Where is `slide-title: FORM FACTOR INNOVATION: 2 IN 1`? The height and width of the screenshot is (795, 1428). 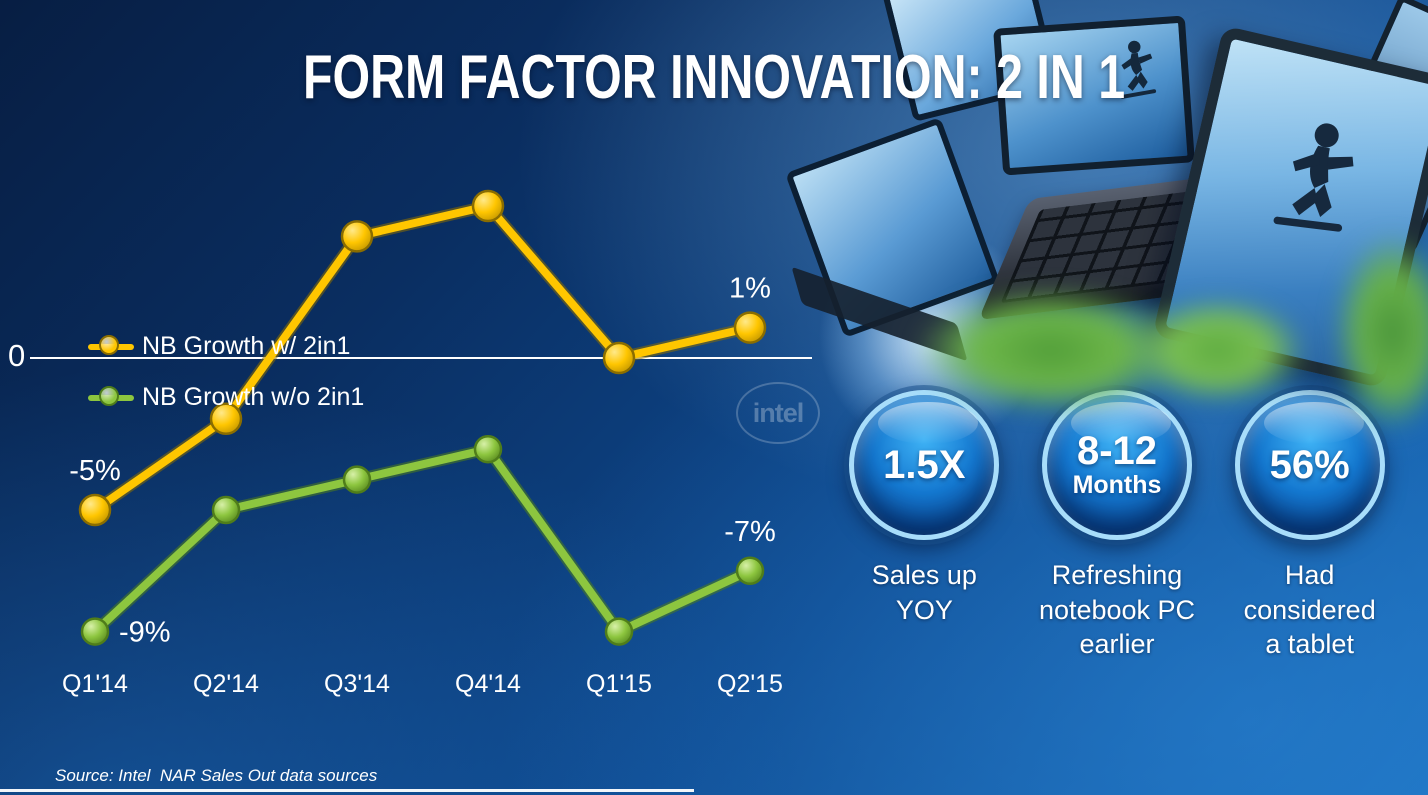
slide-title: FORM FACTOR INNOVATION: 2 IN 1 is located at coordinates (714, 77).